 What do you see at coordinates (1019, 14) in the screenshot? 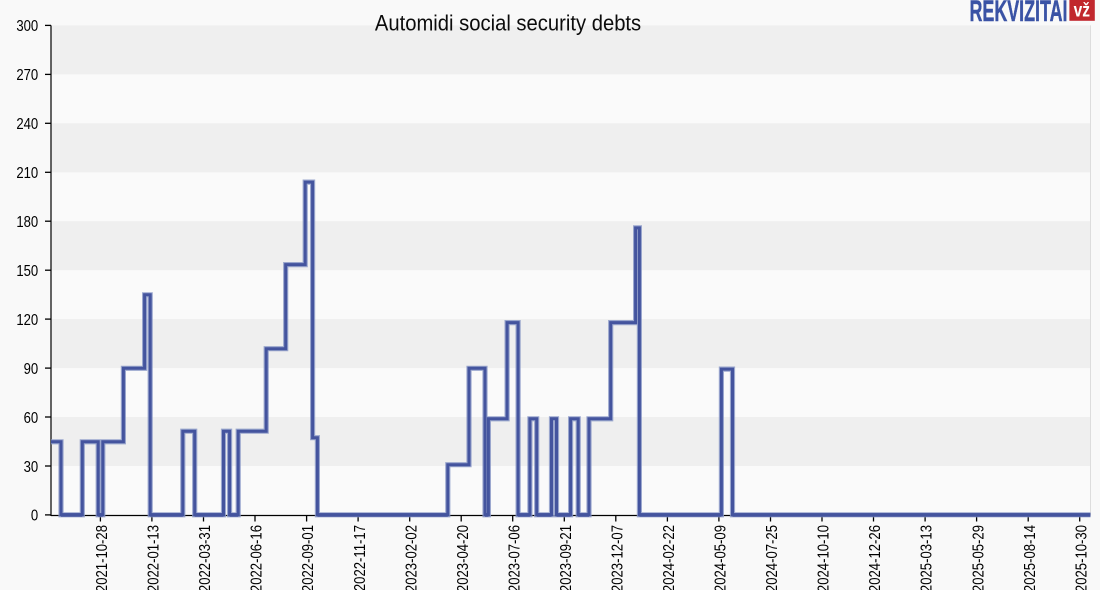
I see `svg-text: REKVIZITAI` at bounding box center [1019, 14].